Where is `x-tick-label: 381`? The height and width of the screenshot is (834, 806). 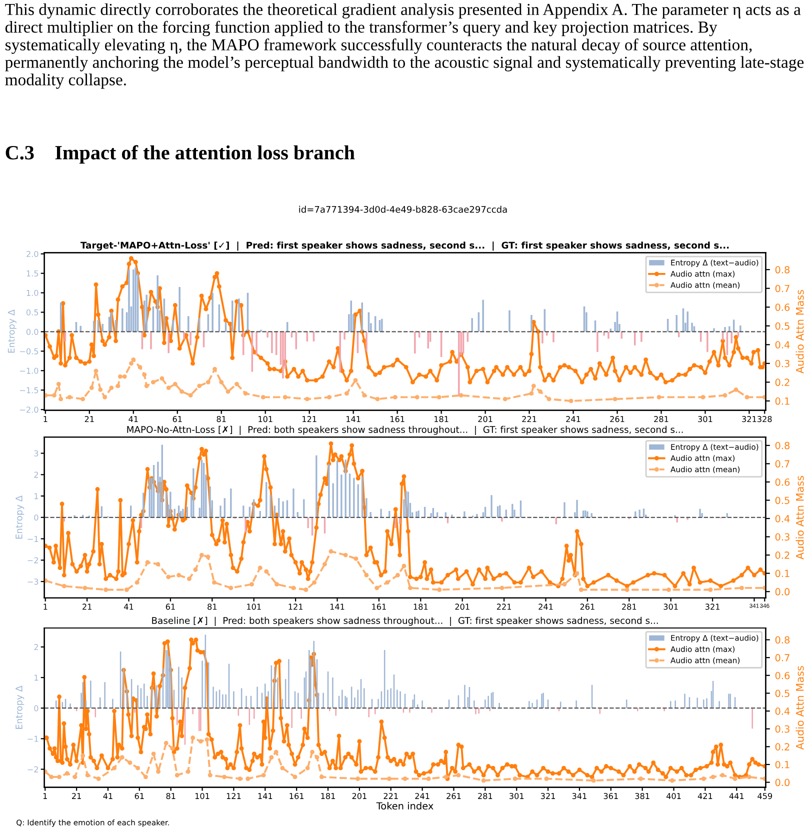
x-tick-label: 381 is located at coordinates (642, 796).